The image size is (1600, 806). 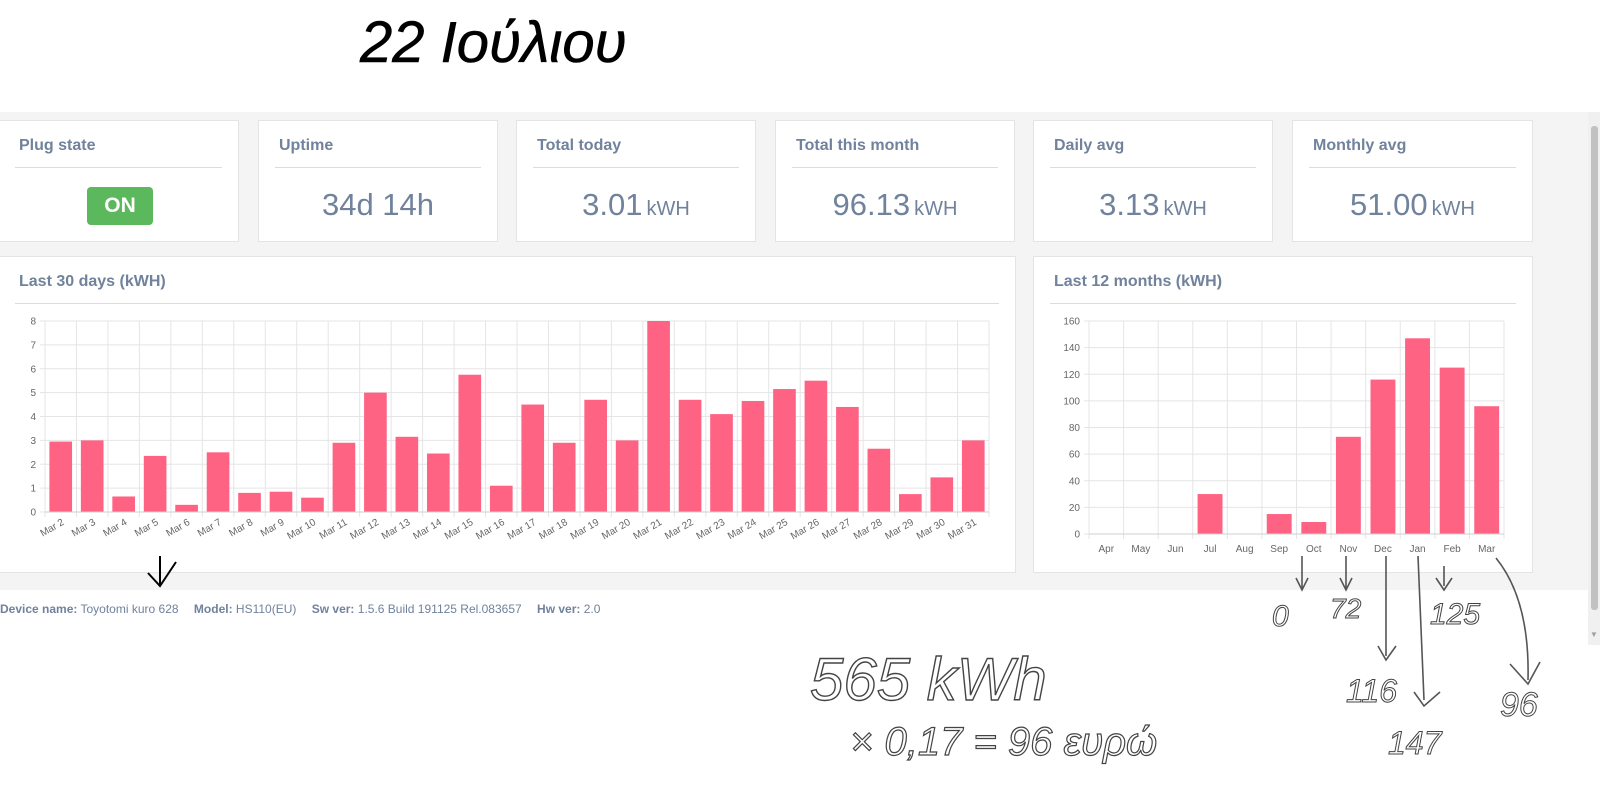 I want to click on monthly-avg-value: 51.00 kWH, so click(x=1412, y=204).